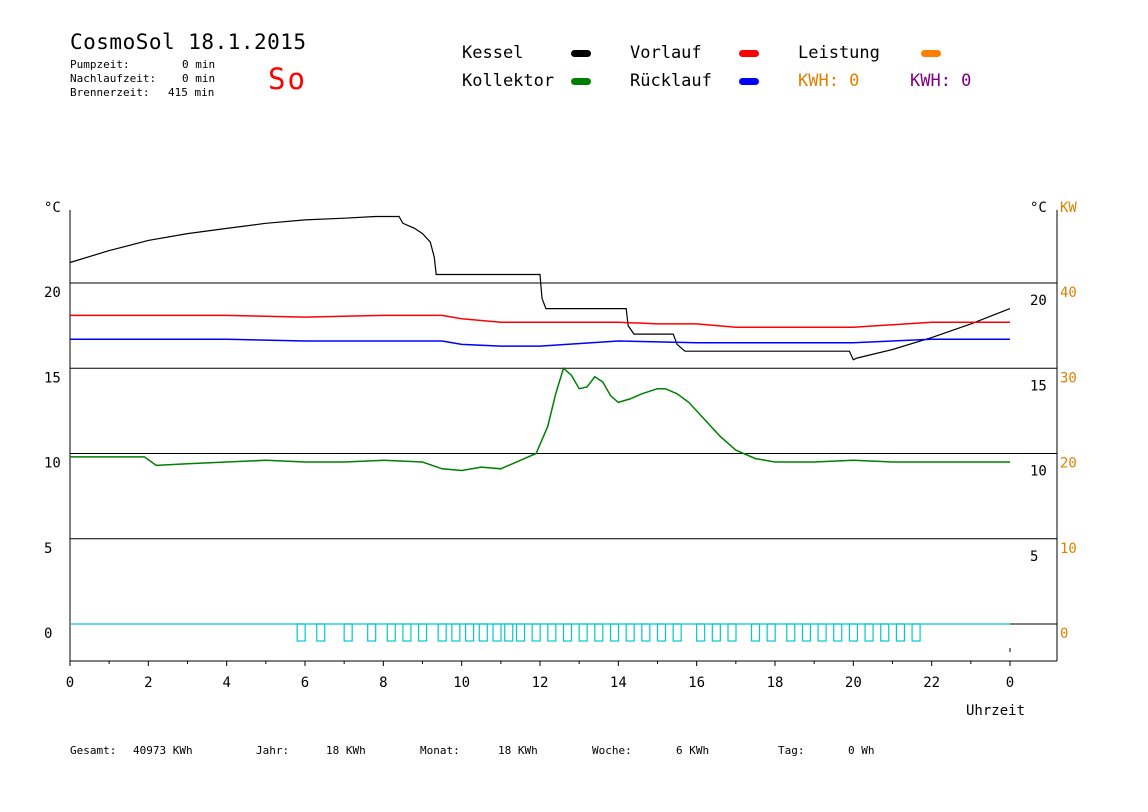 This screenshot has width=1148, height=812. I want to click on legend-label-ruecklauf: Rücklauf, so click(671, 81).